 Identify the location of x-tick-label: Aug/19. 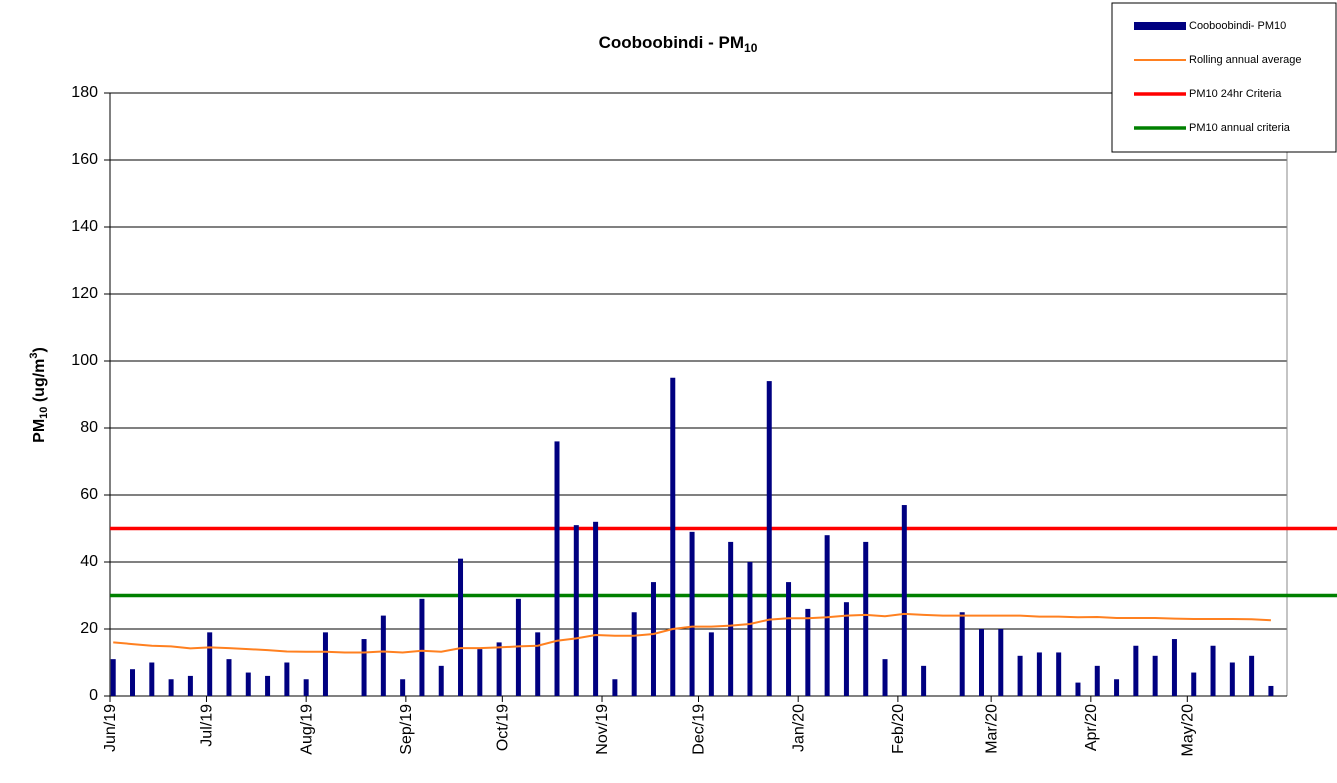
(306, 729).